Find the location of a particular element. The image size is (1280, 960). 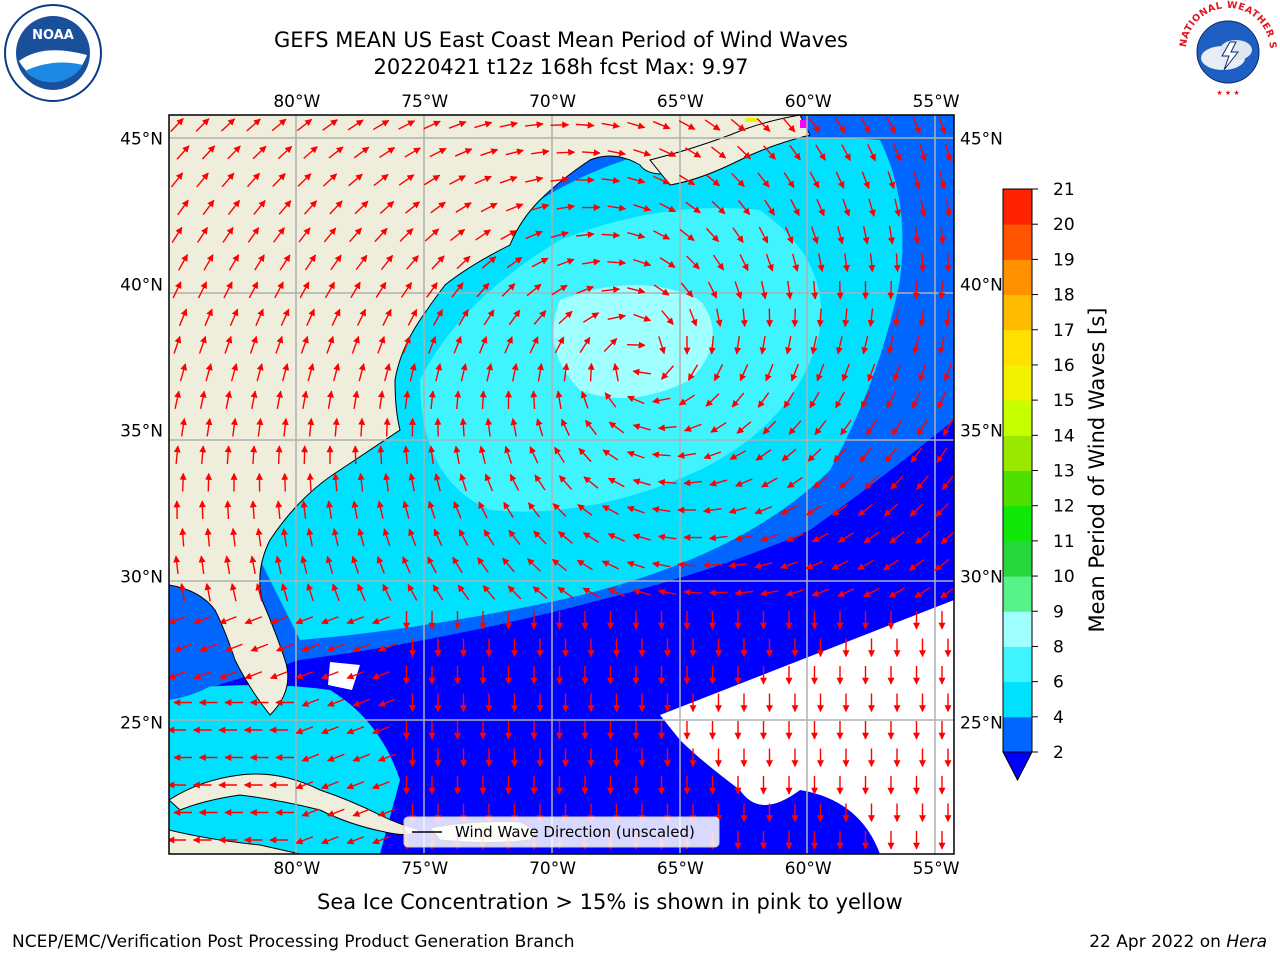

y-tick-left: 35°N is located at coordinates (141, 431).